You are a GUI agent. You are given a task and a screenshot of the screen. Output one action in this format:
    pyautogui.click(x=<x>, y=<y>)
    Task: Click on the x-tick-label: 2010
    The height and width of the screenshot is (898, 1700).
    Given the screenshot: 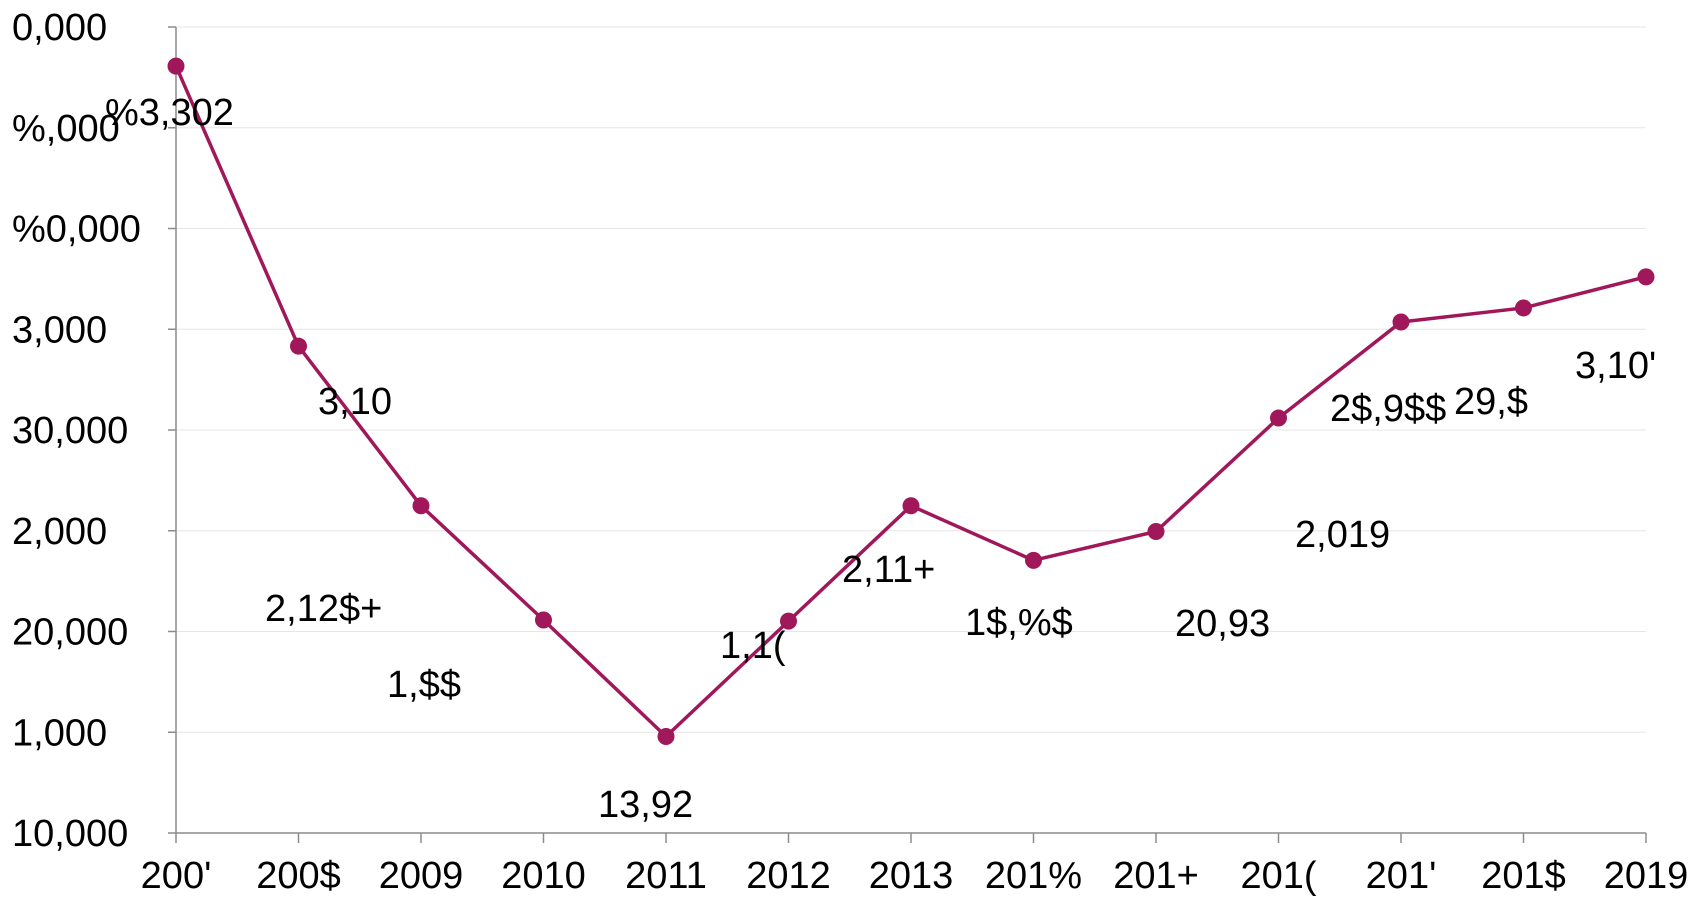 What is the action you would take?
    pyautogui.click(x=543, y=876)
    